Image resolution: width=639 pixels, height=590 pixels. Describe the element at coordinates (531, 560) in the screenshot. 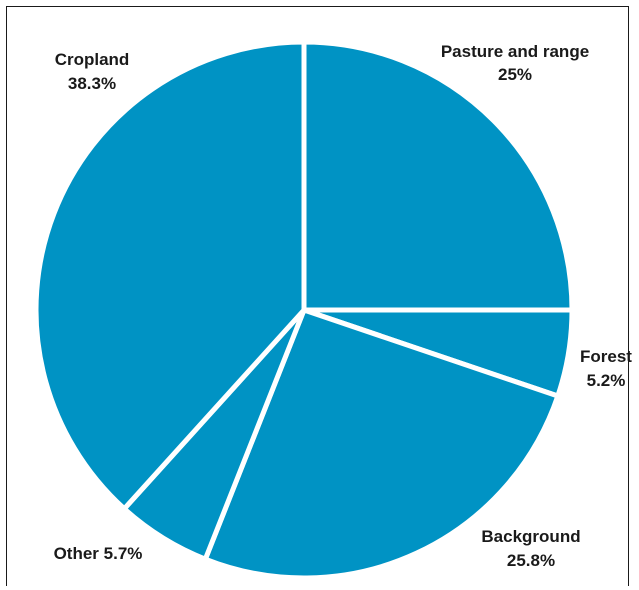

I see `label-background-value: 25.8%` at that location.